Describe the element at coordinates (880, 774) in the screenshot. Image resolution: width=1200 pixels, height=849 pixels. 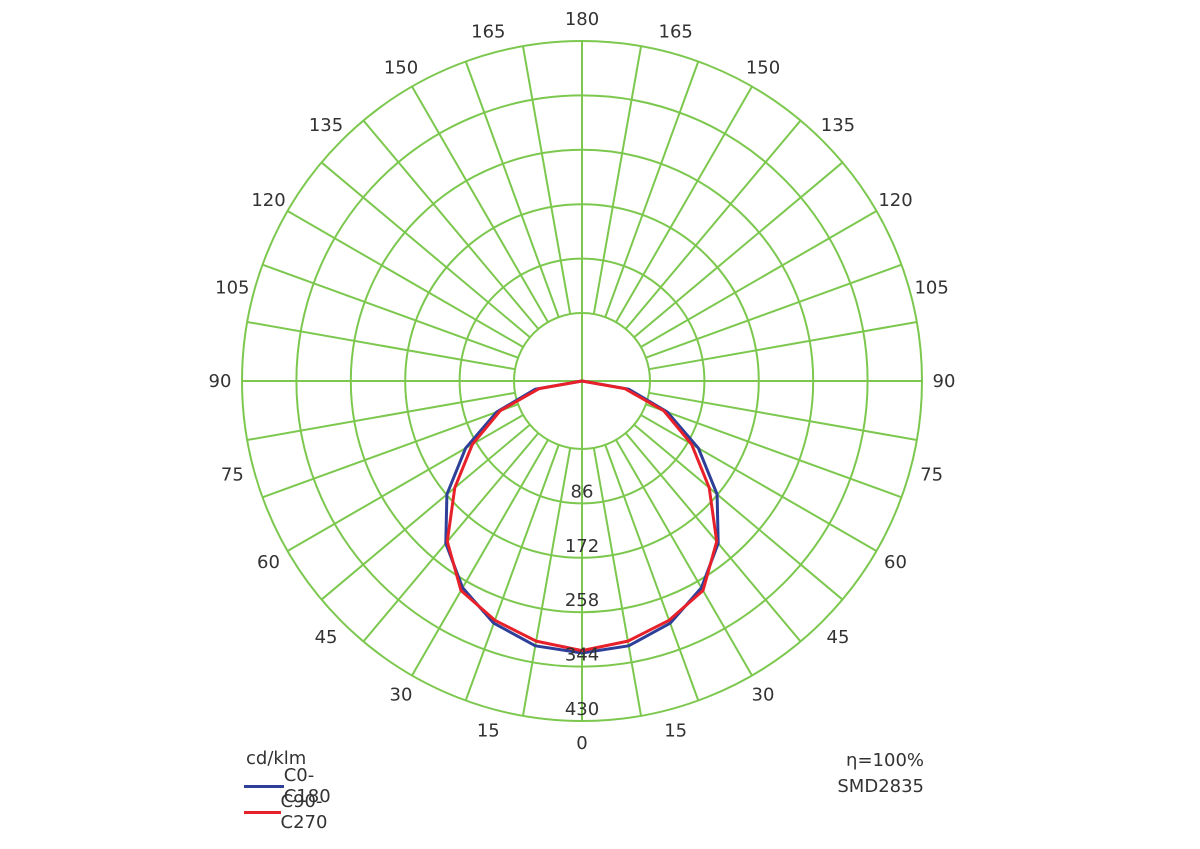
I see `chart-notes: η=100% SMD2835` at that location.